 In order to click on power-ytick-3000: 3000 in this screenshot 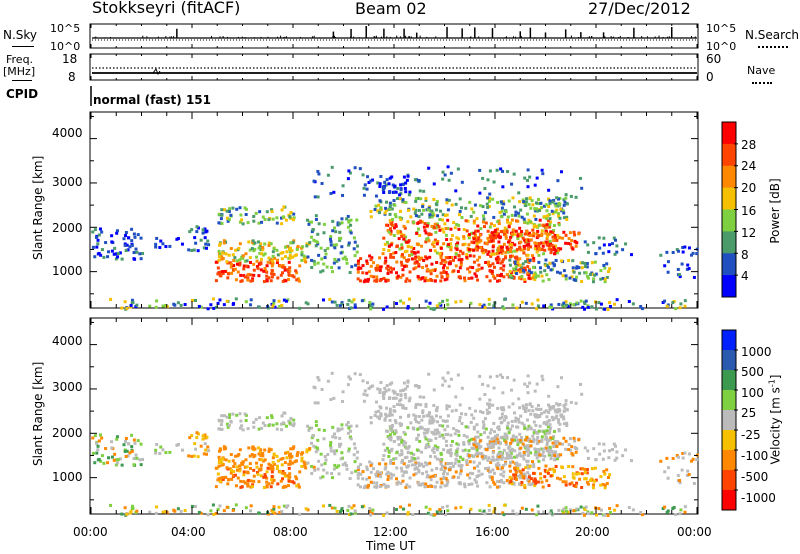, I will do `click(67, 182)`.